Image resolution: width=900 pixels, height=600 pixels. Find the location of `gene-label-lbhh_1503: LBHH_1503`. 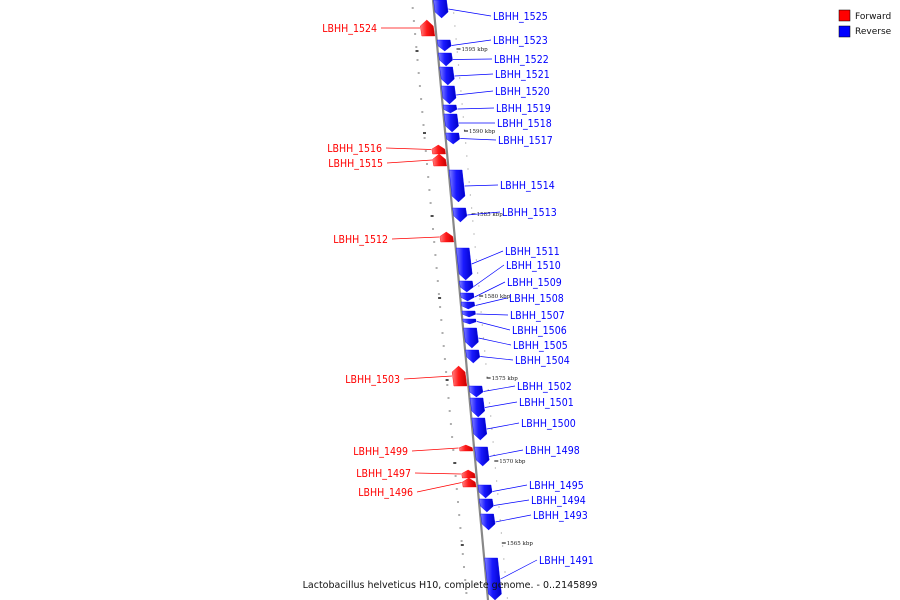

gene-label-lbhh_1503: LBHH_1503 is located at coordinates (372, 380).